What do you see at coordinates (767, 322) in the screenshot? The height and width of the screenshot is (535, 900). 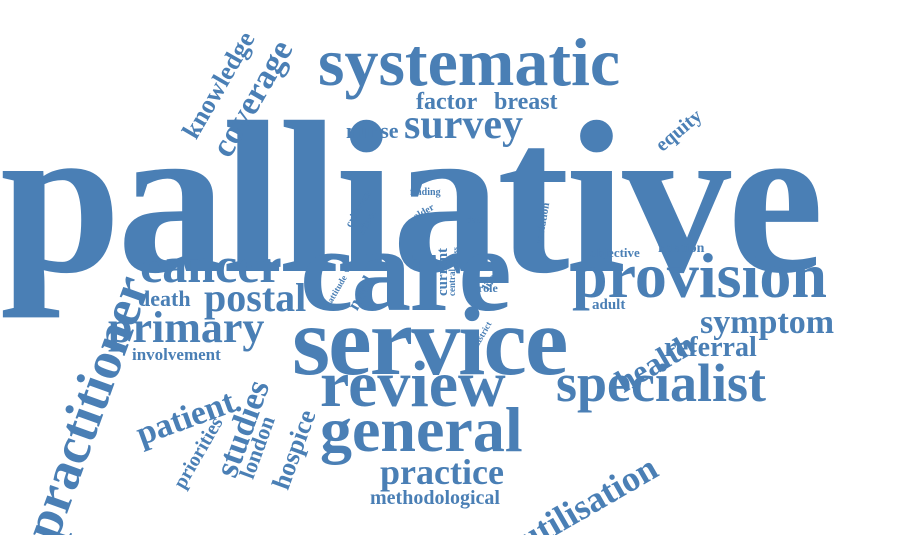 I see `word-symptom: symptom` at bounding box center [767, 322].